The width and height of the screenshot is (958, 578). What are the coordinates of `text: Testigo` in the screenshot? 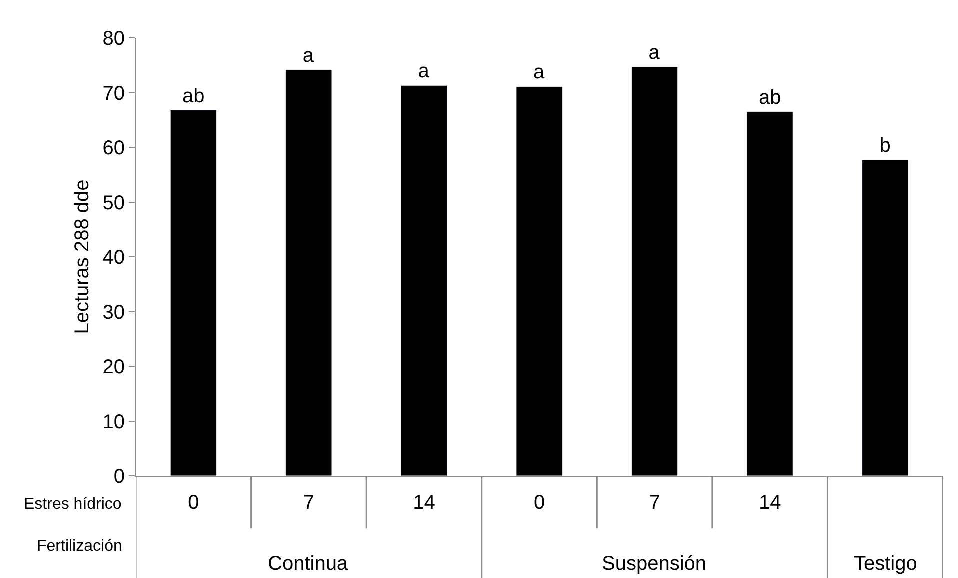 It's located at (886, 564).